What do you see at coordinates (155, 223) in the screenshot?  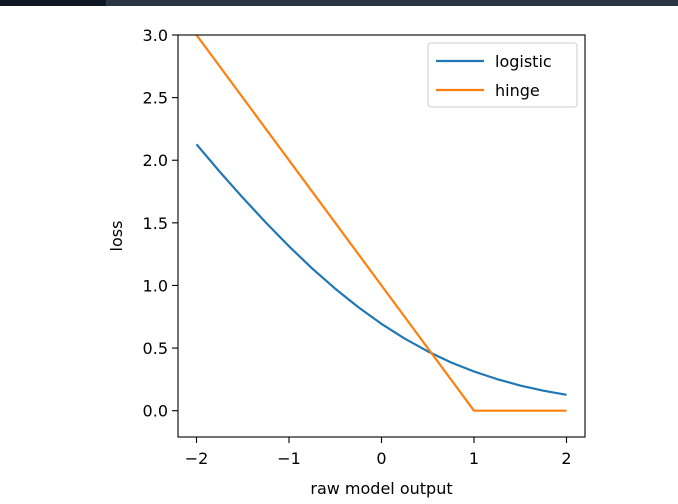 I see `y-tick-label: 1.5` at bounding box center [155, 223].